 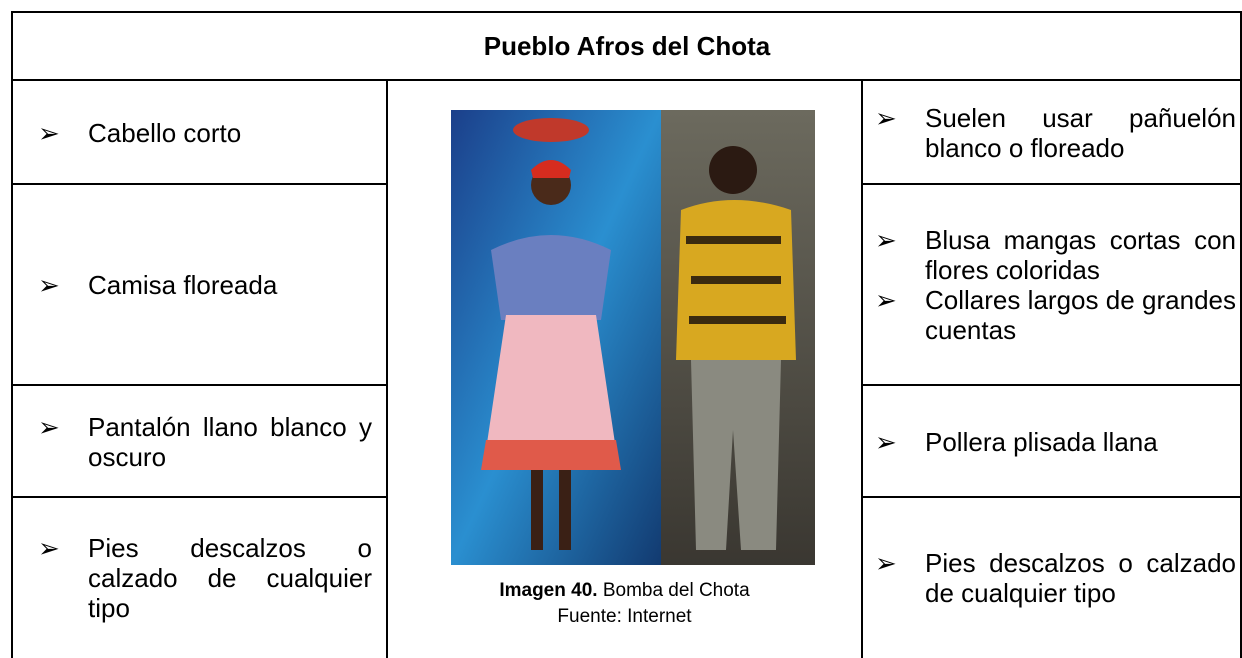 I want to click on list-item: Pollera plisada llana, so click(x=1055, y=442).